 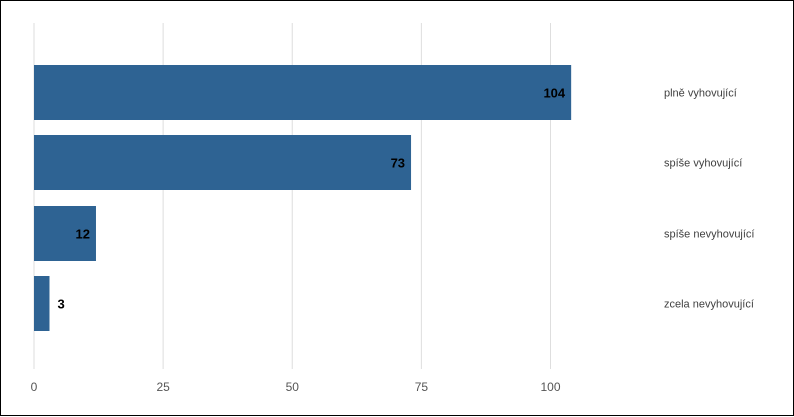 What do you see at coordinates (34, 387) in the screenshot?
I see `x-tick-label: 0` at bounding box center [34, 387].